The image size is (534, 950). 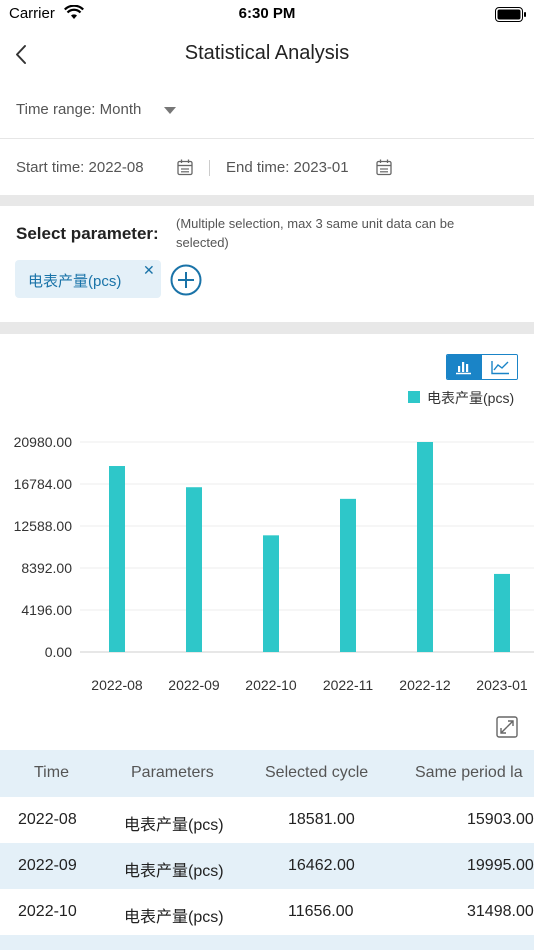 I want to click on chart-type-toggle, so click(x=482, y=367).